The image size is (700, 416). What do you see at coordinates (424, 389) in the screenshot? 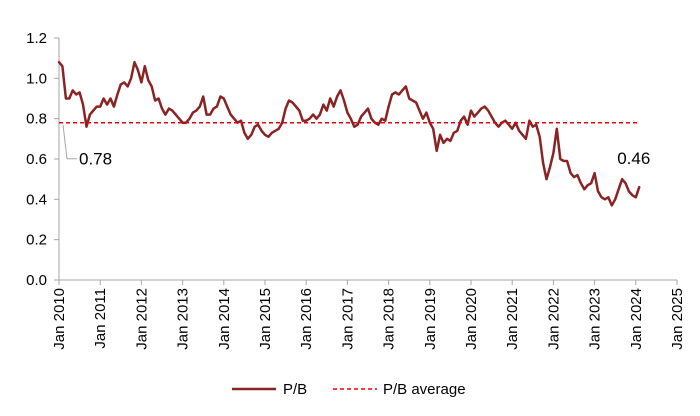
I see `legend-label-average: P/B average` at bounding box center [424, 389].